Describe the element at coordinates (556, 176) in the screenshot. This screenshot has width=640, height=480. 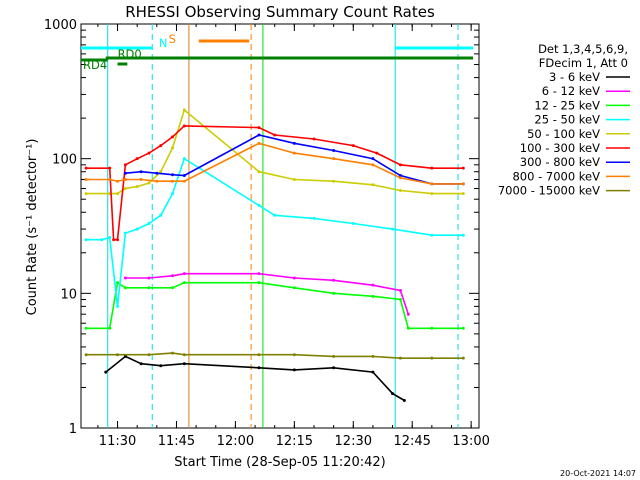
I see `legend-entry-label: 800 - 7000 keV` at that location.